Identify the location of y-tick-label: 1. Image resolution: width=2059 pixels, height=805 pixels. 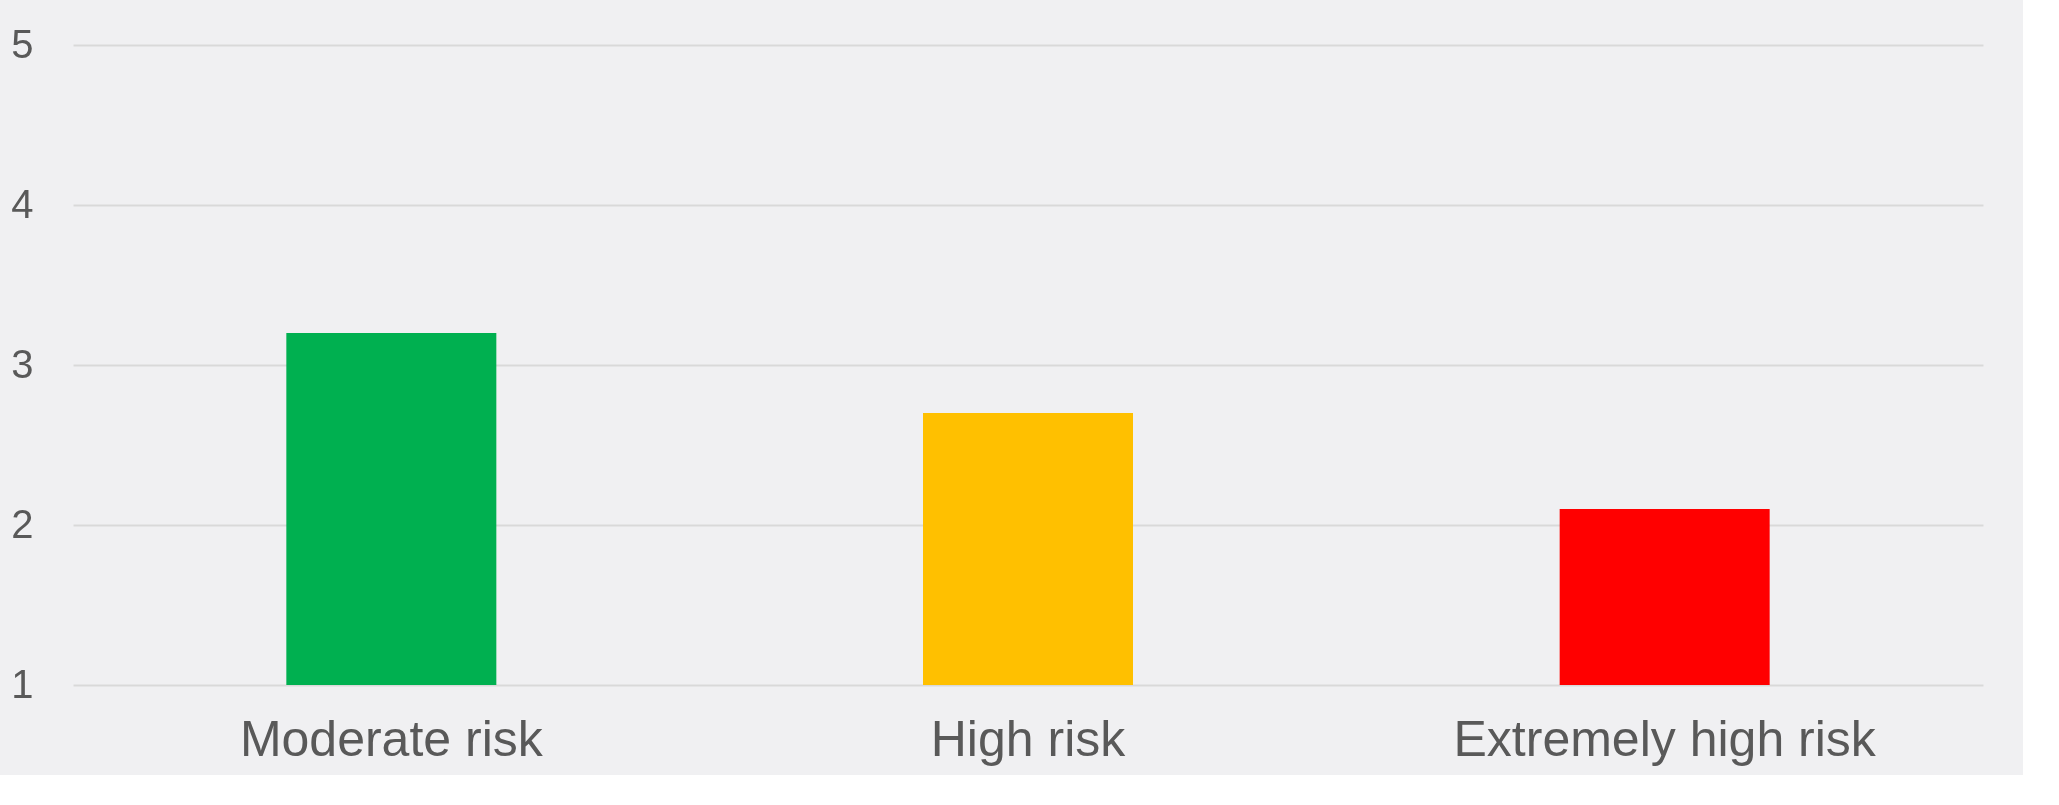
(22, 683).